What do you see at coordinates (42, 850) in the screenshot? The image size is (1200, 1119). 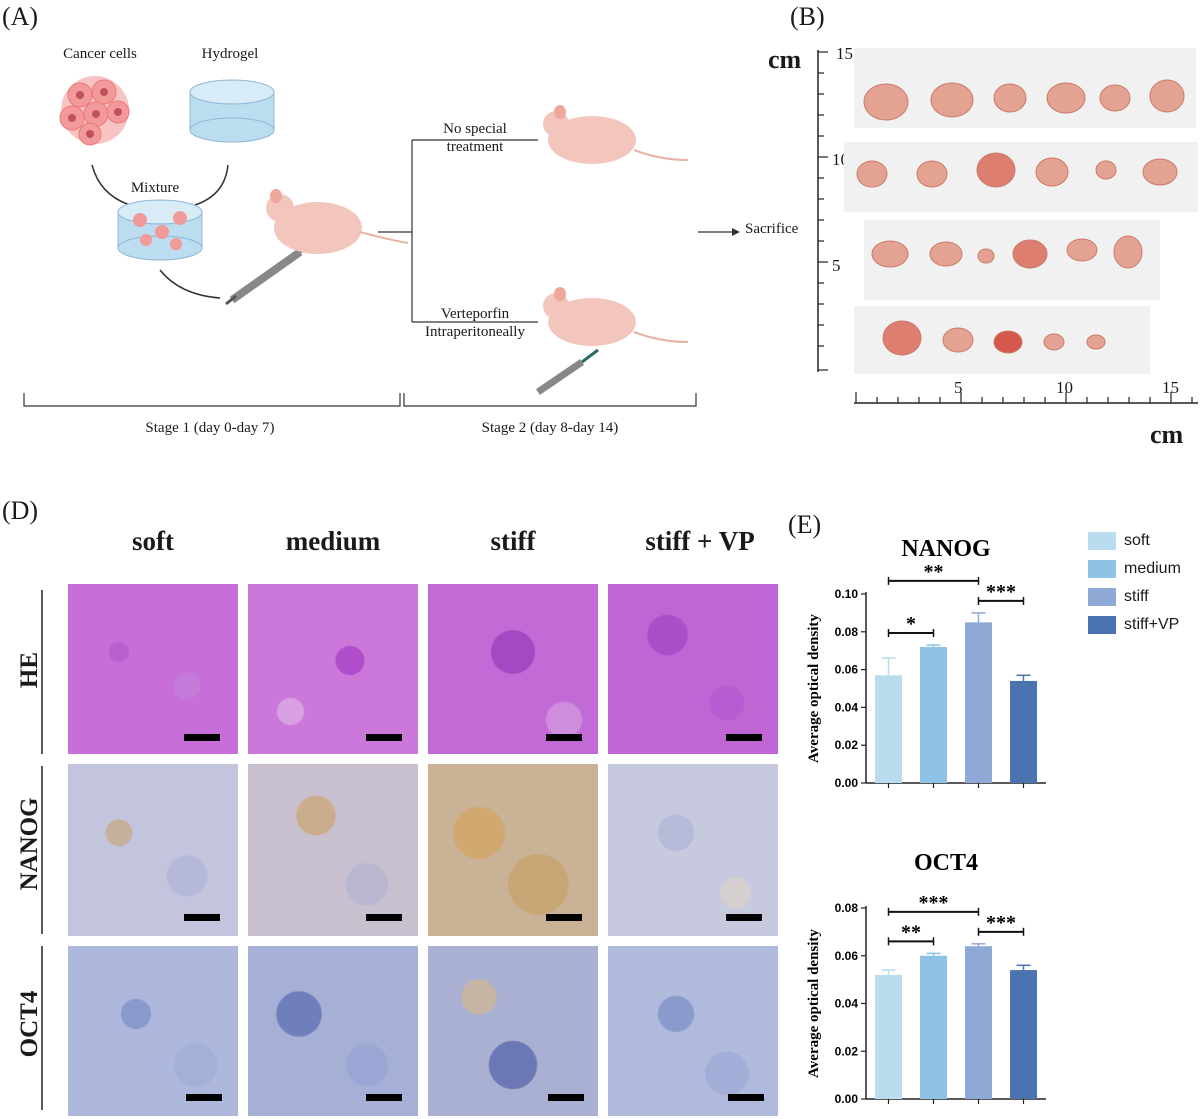 I see `row-divider-lines` at bounding box center [42, 850].